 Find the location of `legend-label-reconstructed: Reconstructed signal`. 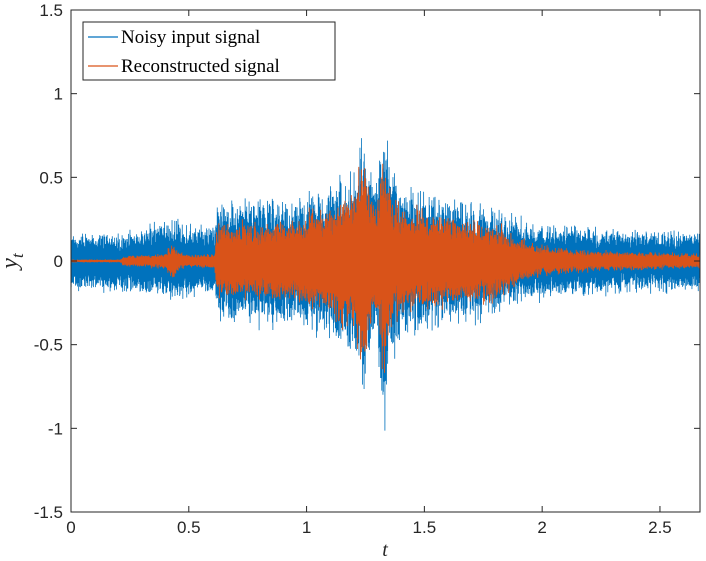

legend-label-reconstructed: Reconstructed signal is located at coordinates (200, 66).